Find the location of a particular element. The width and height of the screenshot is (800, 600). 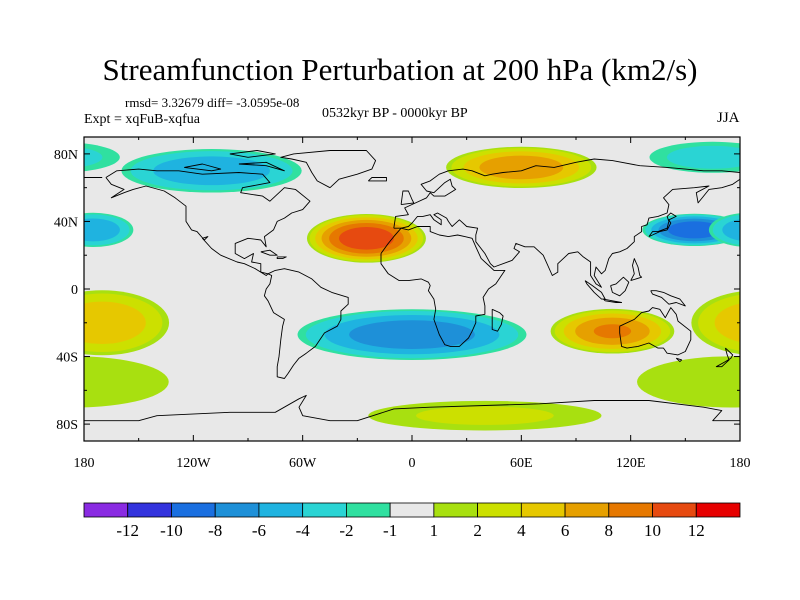

period-label: 0532kyr BP - 0000kyr BP is located at coordinates (395, 113).